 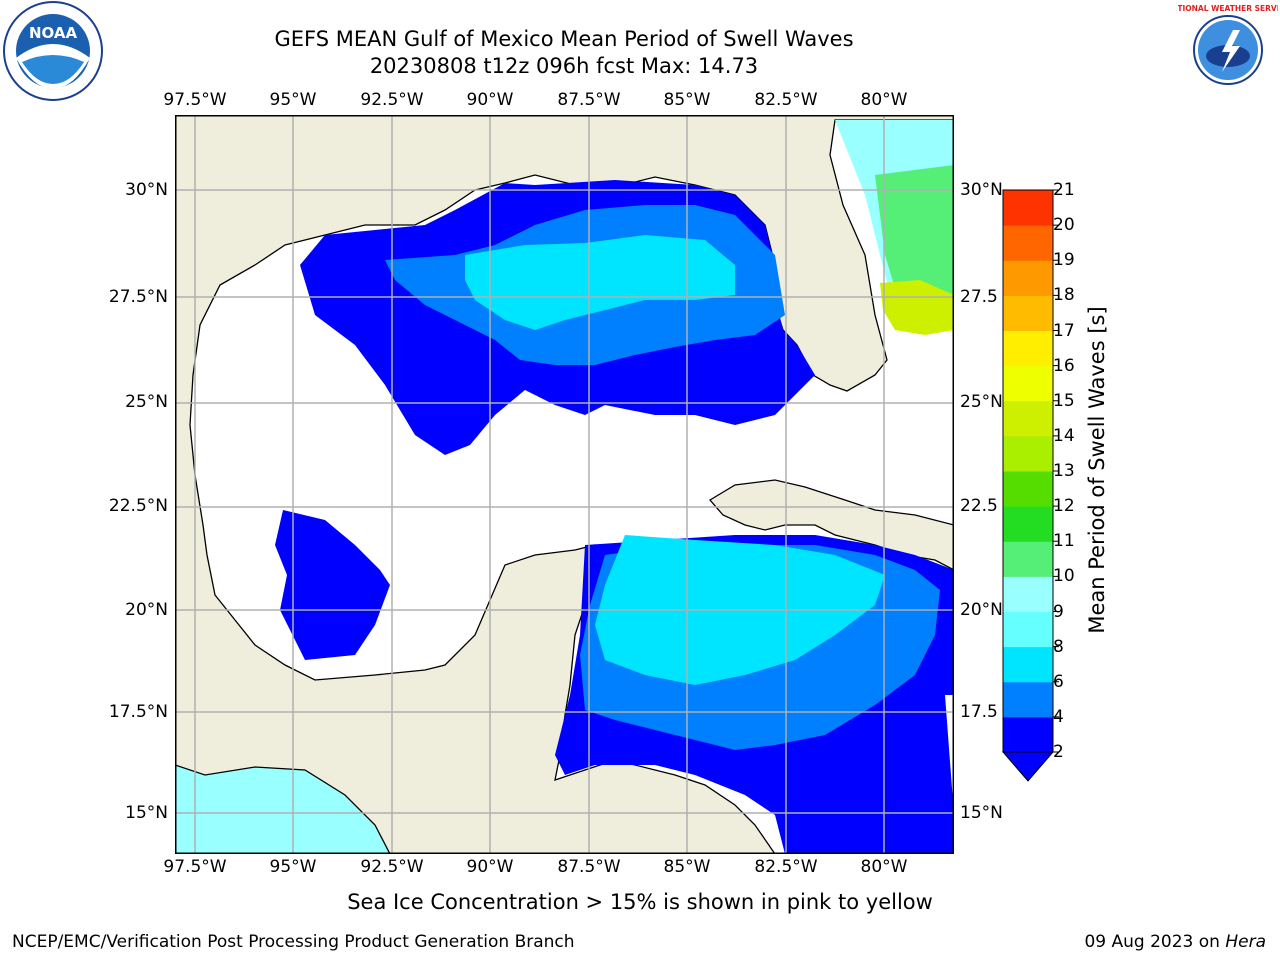 I want to click on lat-label-right: 20°N, so click(x=981, y=610).